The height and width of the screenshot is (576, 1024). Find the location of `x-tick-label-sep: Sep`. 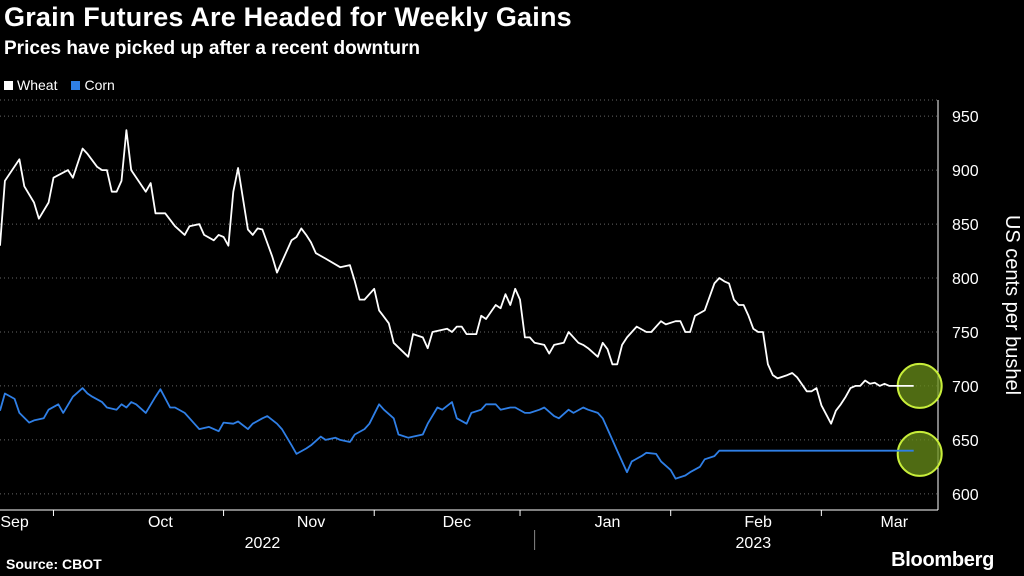

x-tick-label-sep: Sep is located at coordinates (14, 522).